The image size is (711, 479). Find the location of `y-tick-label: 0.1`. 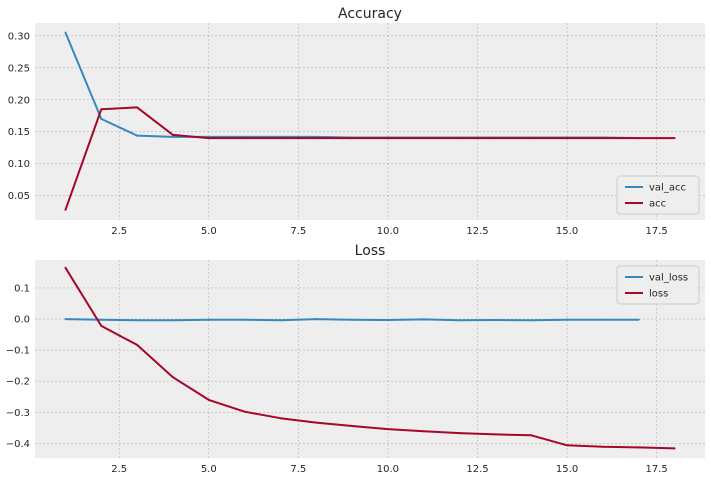

y-tick-label: 0.1 is located at coordinates (22, 288).